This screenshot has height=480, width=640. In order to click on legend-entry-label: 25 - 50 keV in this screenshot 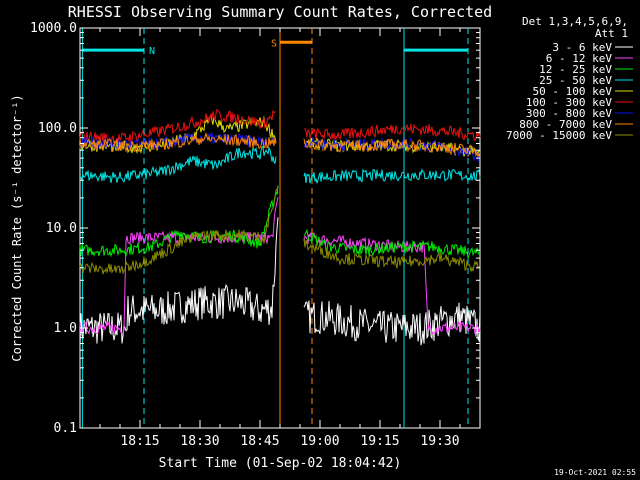, I will do `click(575, 80)`.